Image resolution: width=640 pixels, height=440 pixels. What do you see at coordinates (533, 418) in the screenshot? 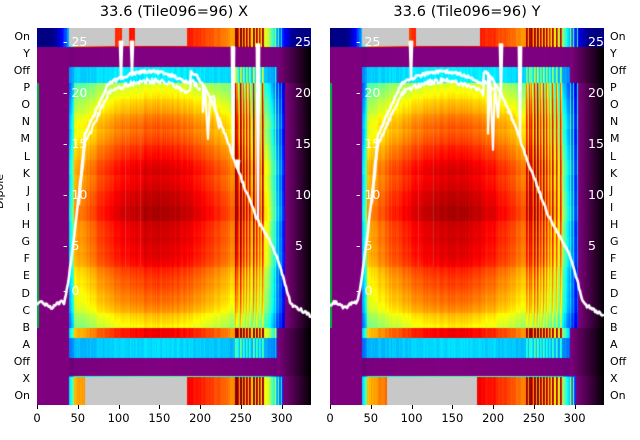
I see `x-tick-label-y-5: 250` at bounding box center [533, 418].